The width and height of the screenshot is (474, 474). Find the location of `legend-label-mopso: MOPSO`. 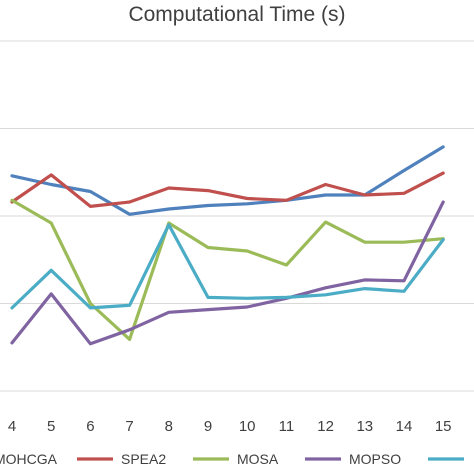

legend-label-mopso: MOPSO is located at coordinates (375, 459).